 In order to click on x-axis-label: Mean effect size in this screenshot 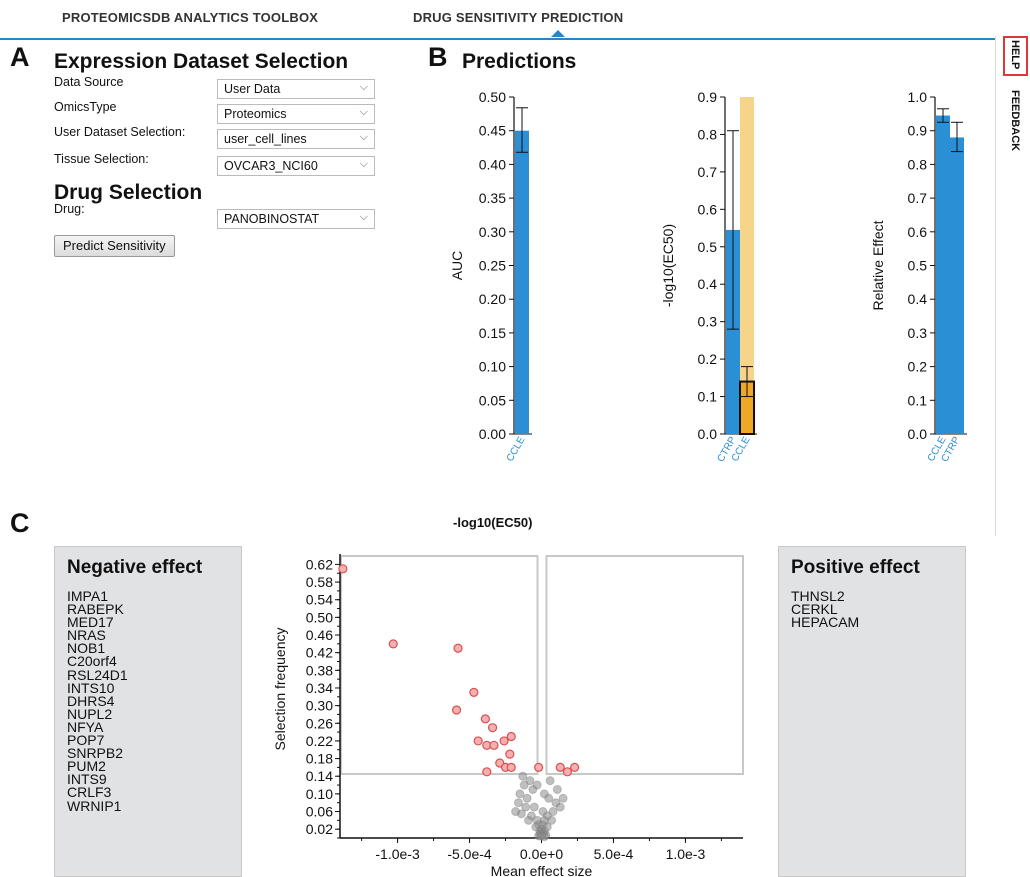, I will do `click(542, 870)`.